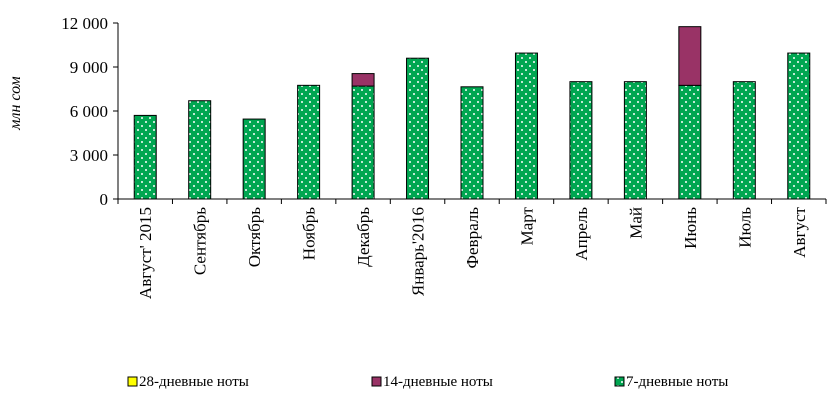 This screenshot has width=830, height=394. Describe the element at coordinates (145, 253) in the screenshot. I see `x-tick-label-0: Август' 2015` at that location.